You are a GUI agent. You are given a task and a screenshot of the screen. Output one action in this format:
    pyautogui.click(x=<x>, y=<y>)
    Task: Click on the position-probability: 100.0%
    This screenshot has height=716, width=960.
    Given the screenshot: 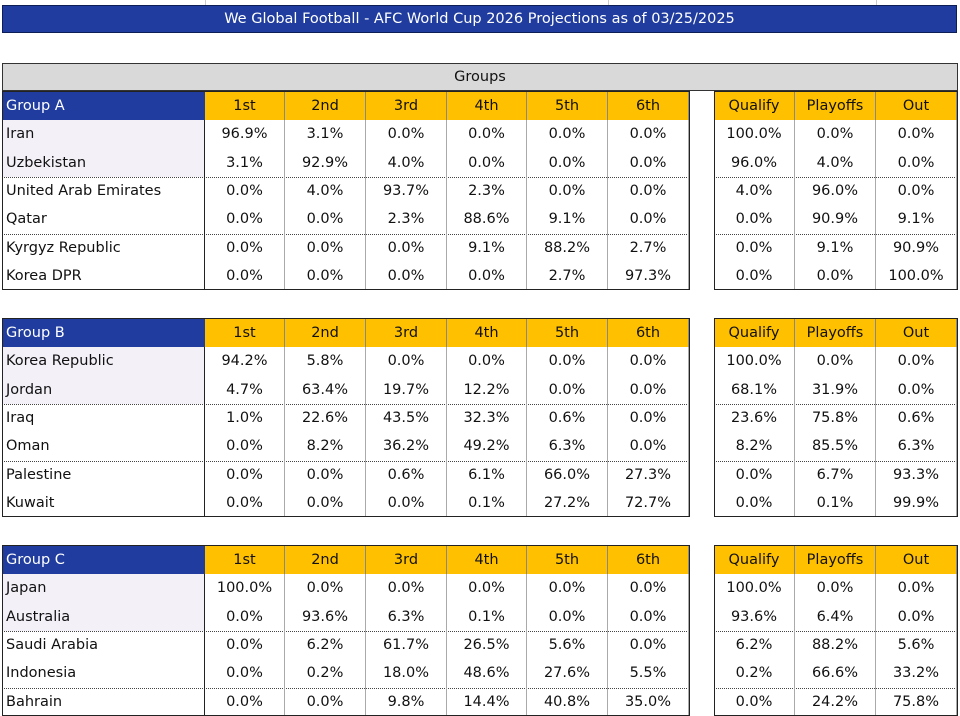 What is the action you would take?
    pyautogui.click(x=245, y=588)
    